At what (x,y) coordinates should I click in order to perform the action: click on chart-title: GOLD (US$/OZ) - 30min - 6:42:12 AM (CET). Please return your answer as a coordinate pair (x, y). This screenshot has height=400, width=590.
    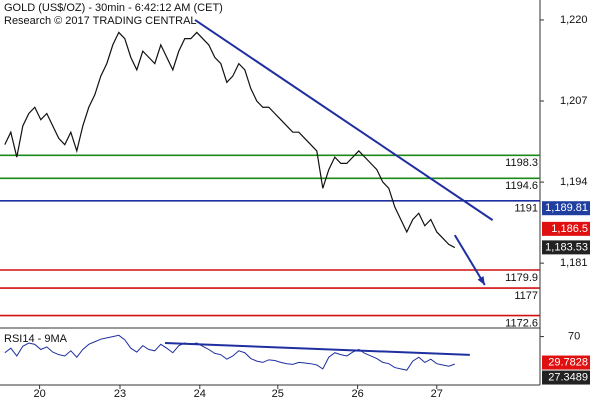
    Looking at the image, I should click on (113, 8).